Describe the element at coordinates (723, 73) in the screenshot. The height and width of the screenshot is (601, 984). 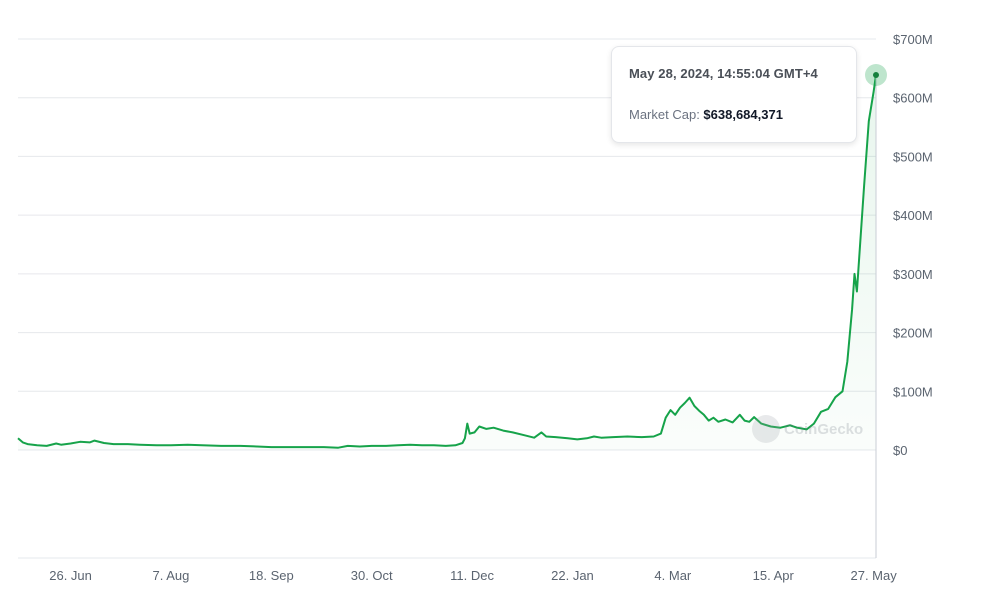
I see `tooltip-date: May 28, 2024, 14:55:04 GMT+4` at that location.